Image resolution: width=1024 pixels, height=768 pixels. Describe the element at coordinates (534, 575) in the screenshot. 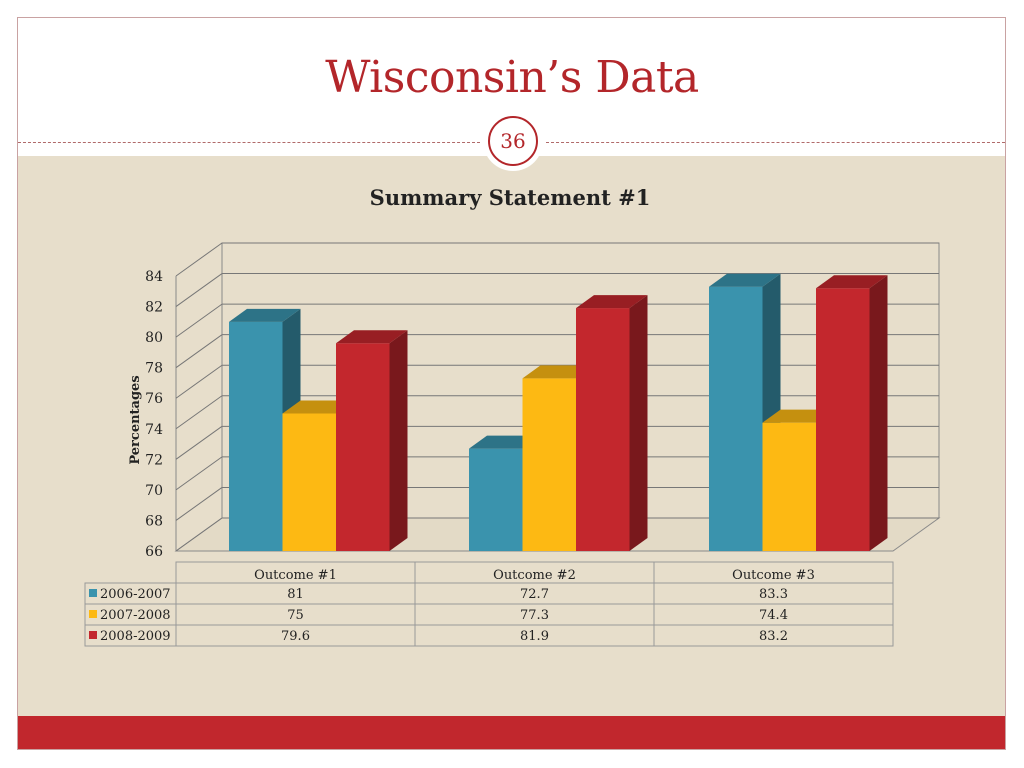

I see `x-tick-label: Outcome #2` at that location.